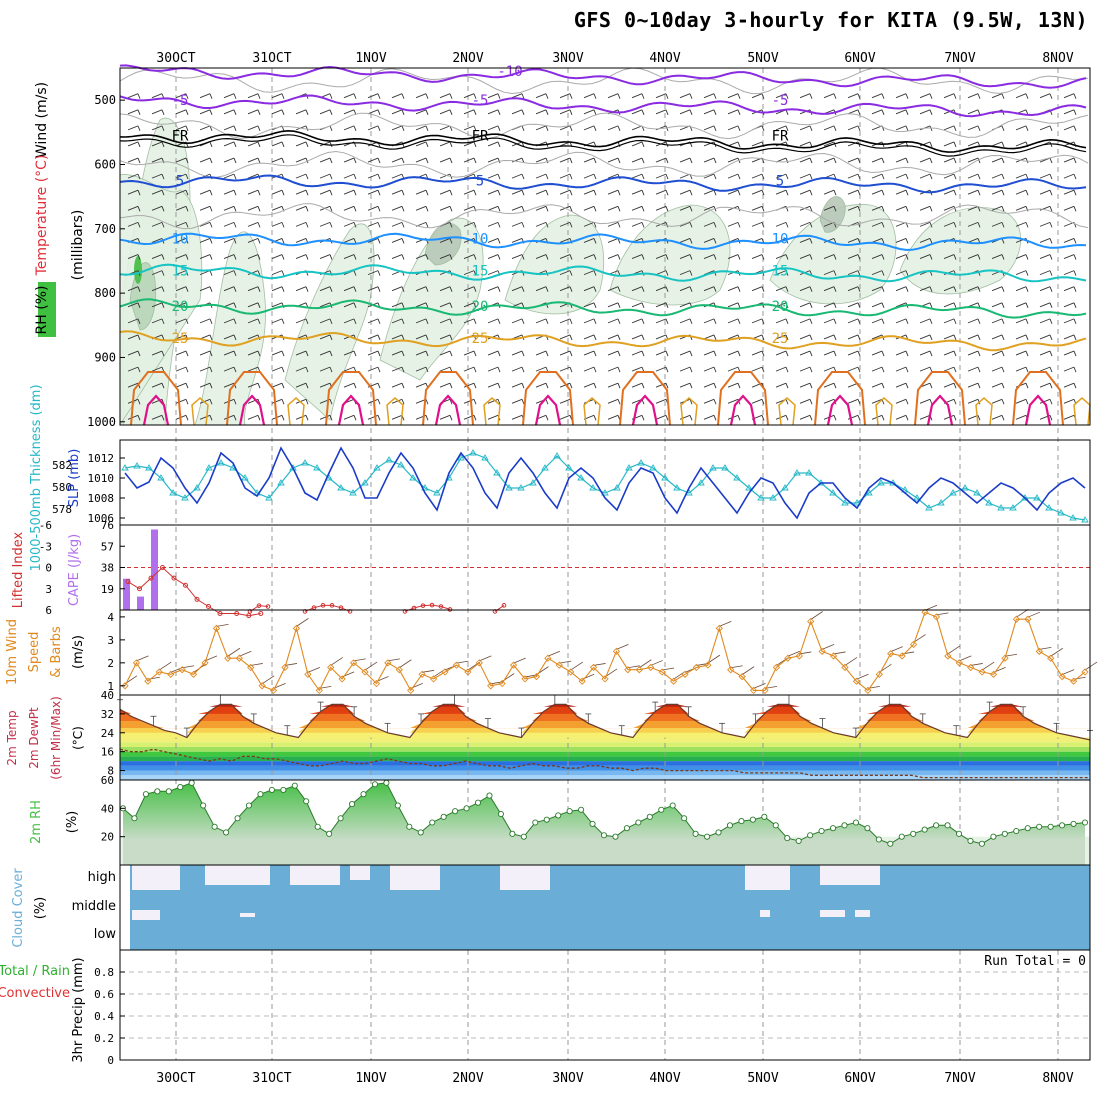 Image resolution: width=1100 pixels, height=1100 pixels. What do you see at coordinates (443, 244) in the screenshot?
I see `rh-shade` at bounding box center [443, 244].